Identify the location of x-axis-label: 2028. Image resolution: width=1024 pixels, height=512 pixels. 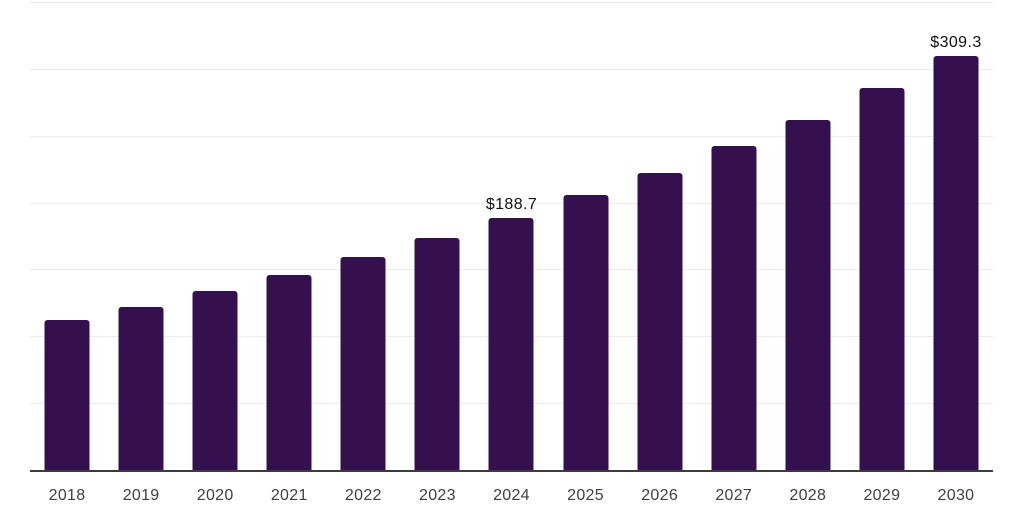
(808, 495).